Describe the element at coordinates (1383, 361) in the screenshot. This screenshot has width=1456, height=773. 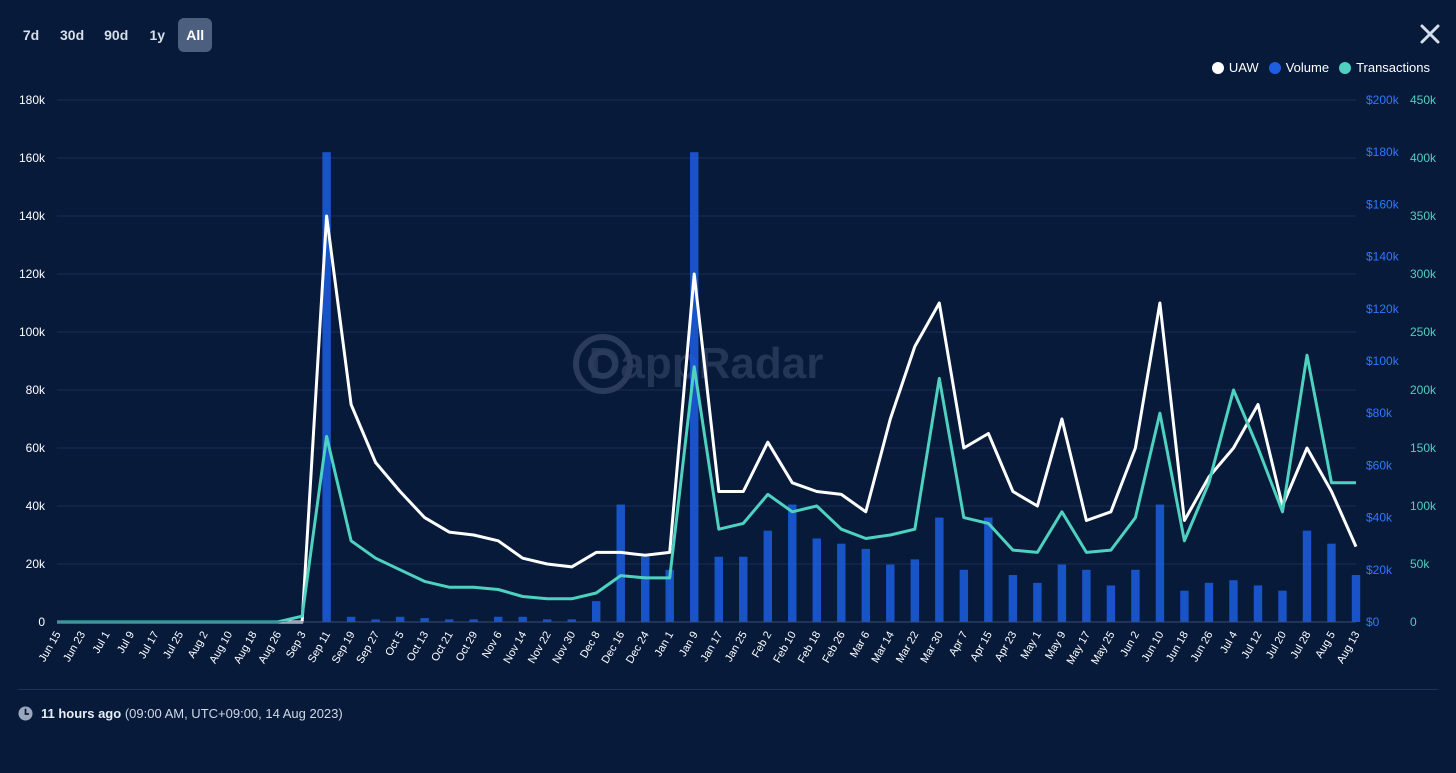
I see `y-right-volume-tick: $100k` at that location.